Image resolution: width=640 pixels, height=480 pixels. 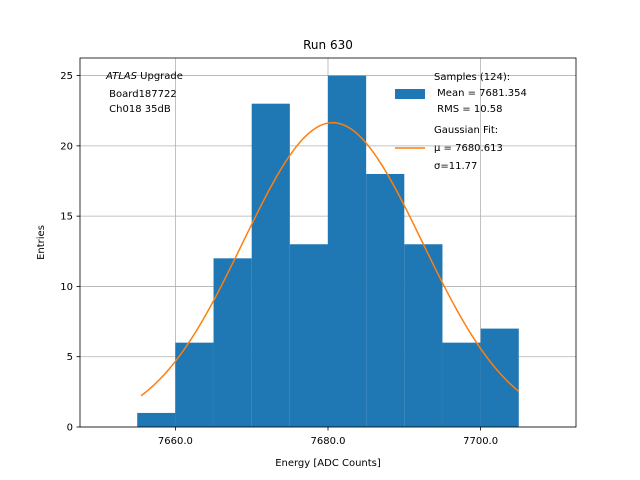 What do you see at coordinates (41, 242) in the screenshot?
I see `y-axis-label: Entries` at bounding box center [41, 242].